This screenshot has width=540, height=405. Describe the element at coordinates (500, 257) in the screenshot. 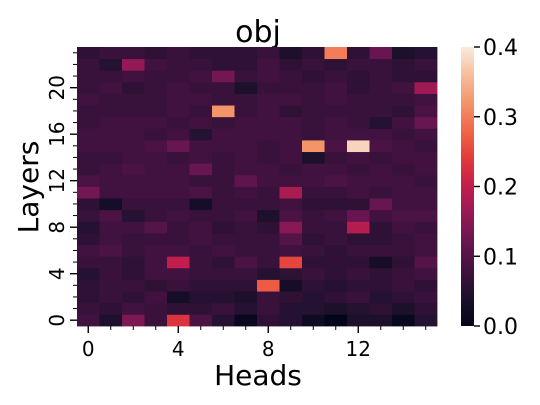

I see `colorbar-tick-label: 0.1` at that location.